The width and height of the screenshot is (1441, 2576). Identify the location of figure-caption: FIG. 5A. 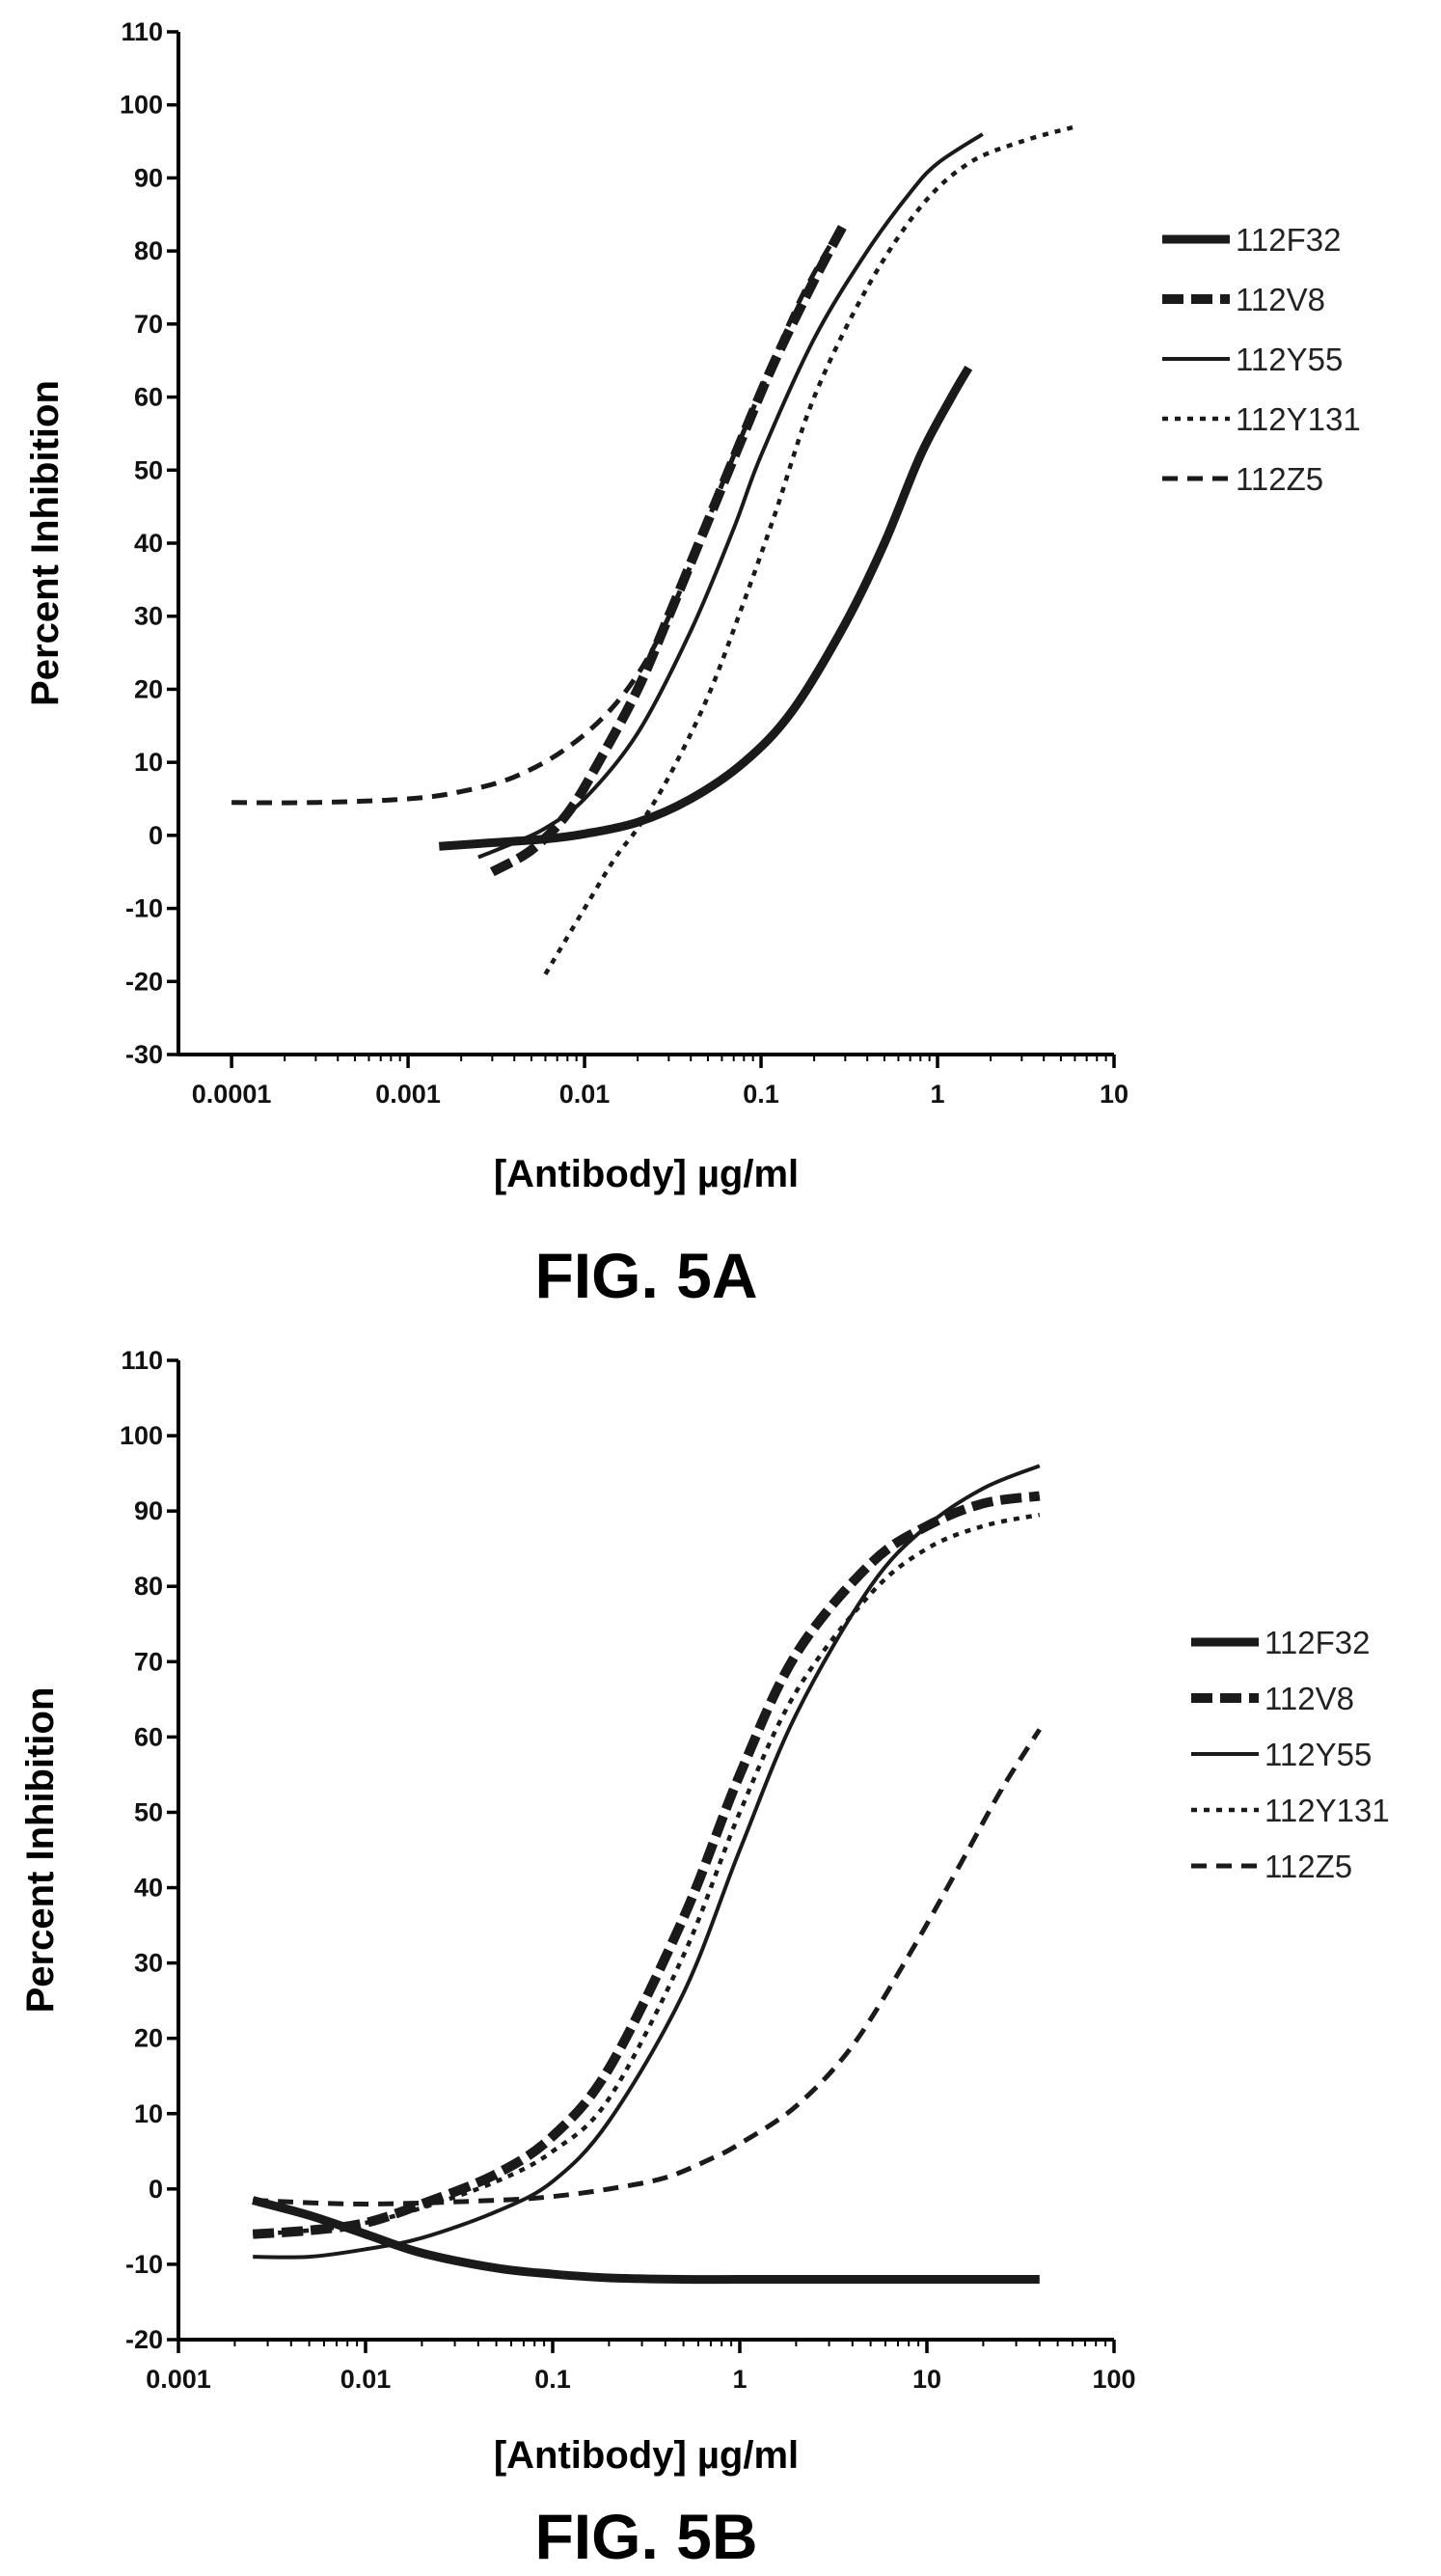
(645, 1276).